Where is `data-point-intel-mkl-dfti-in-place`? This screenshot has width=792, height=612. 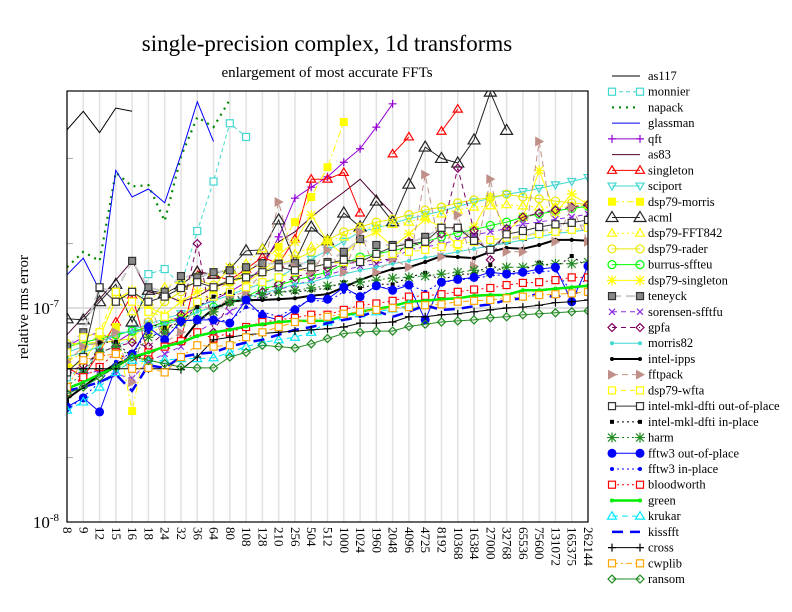 data-point-intel-mkl-dfti-in-place is located at coordinates (490, 264).